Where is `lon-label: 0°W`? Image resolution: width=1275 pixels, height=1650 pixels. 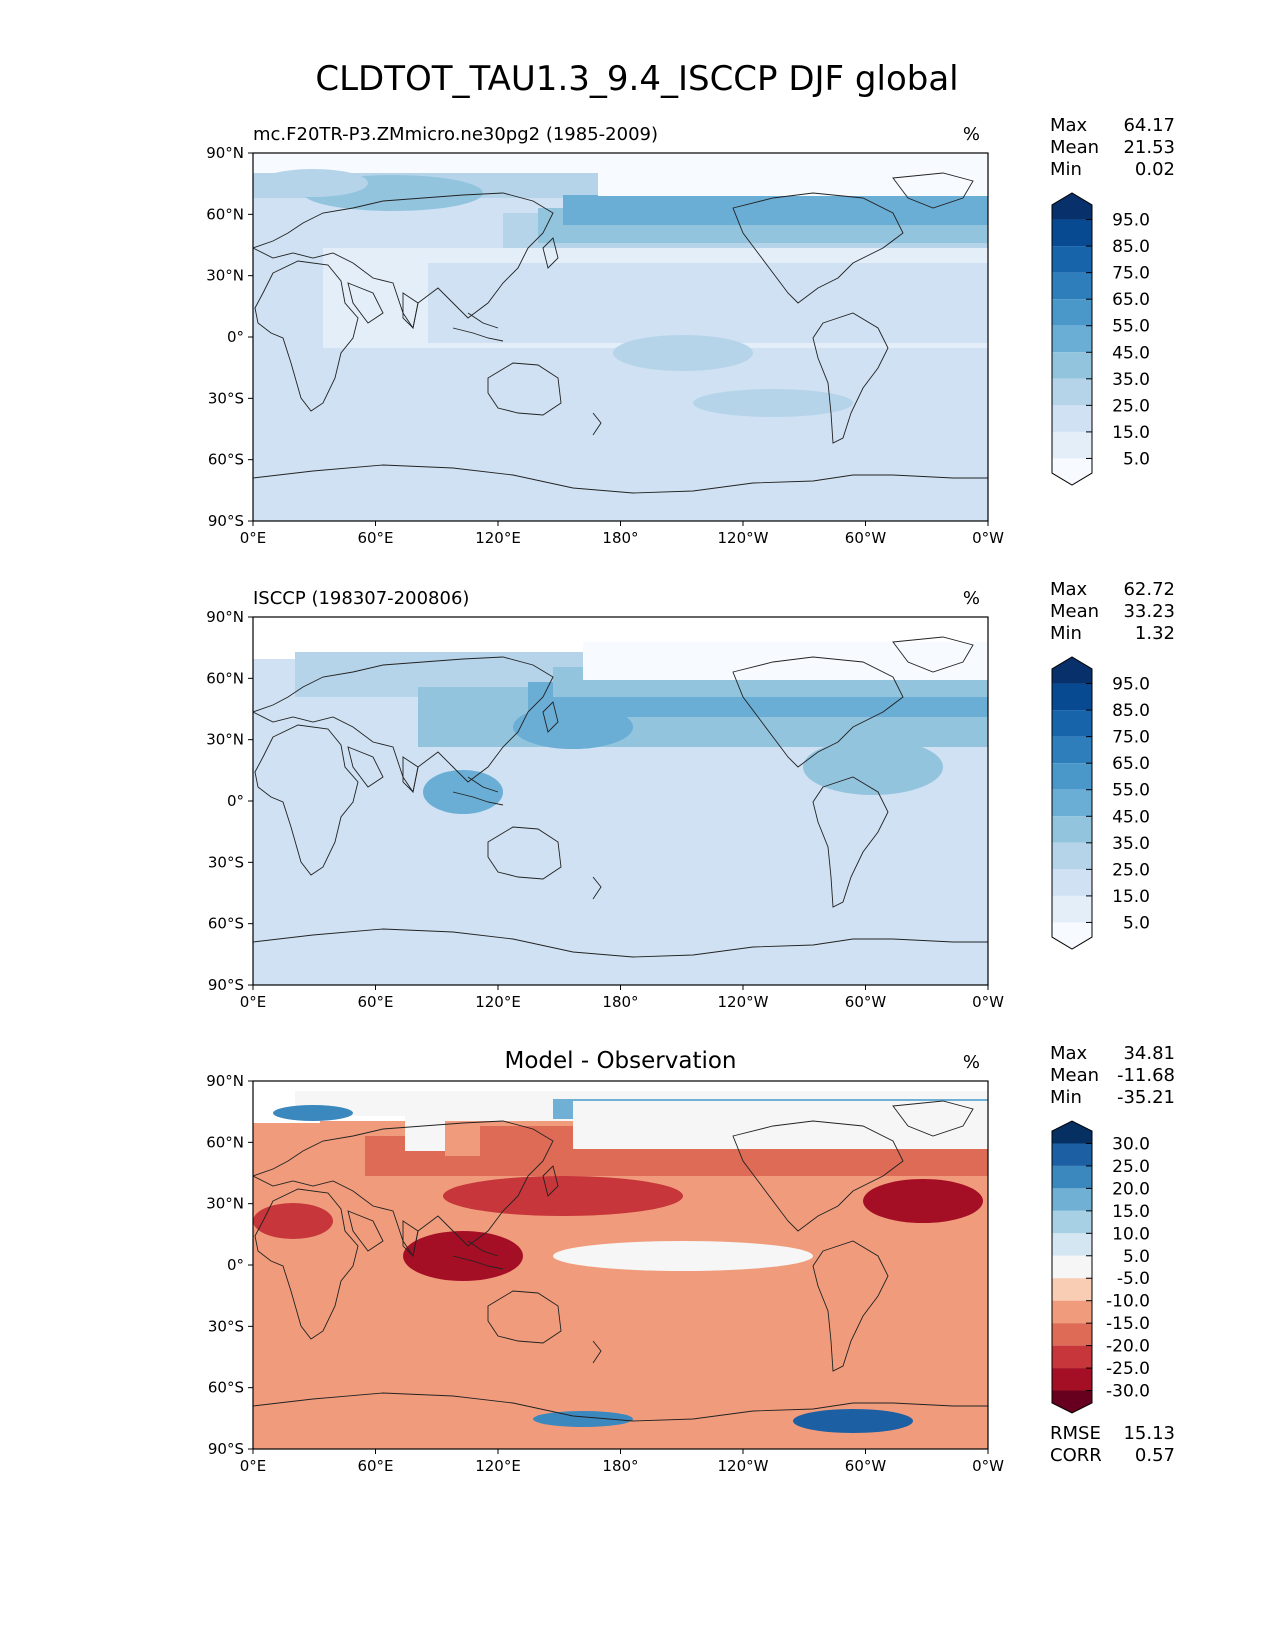
lon-label: 0°W is located at coordinates (988, 538).